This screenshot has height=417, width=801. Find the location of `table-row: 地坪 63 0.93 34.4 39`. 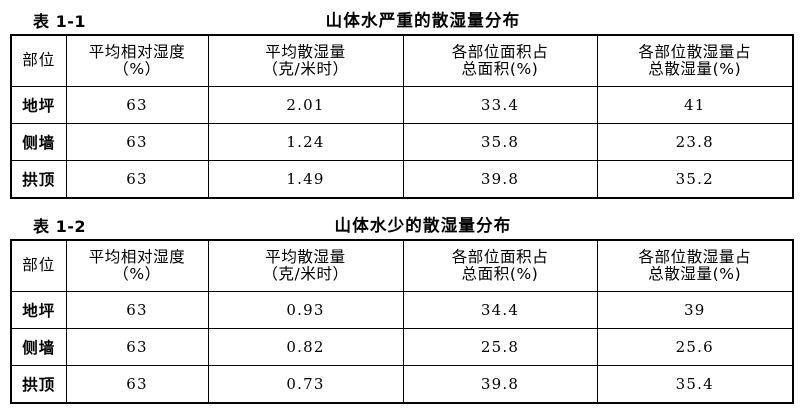

table-row: 地坪 63 0.93 34.4 39 is located at coordinates (402, 310).